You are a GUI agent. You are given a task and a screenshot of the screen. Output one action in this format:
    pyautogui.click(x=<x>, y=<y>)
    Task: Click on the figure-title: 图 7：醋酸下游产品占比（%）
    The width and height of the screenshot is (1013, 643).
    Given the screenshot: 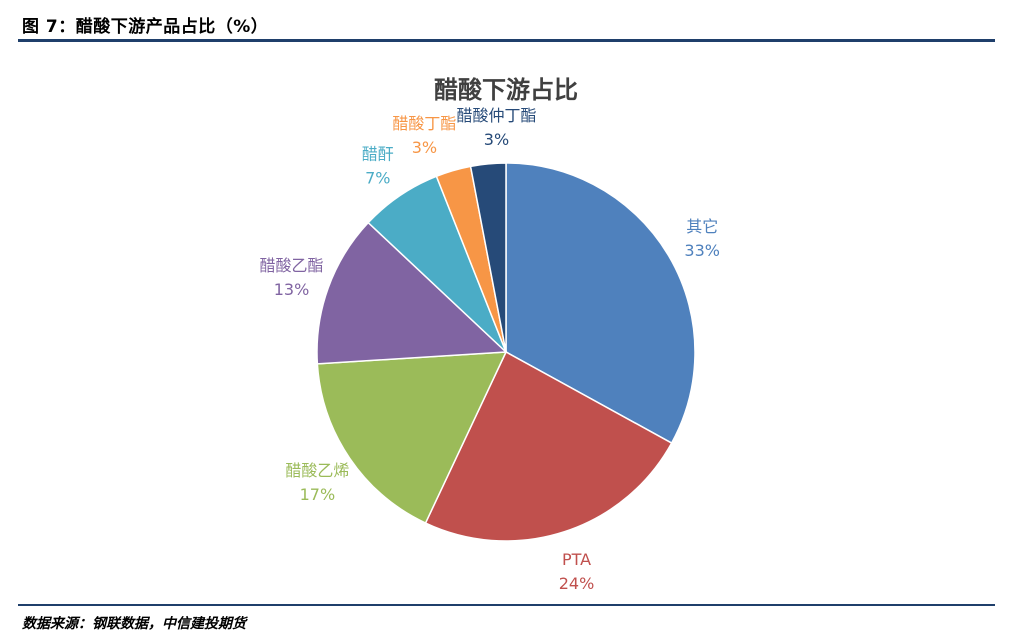 What is the action you would take?
    pyautogui.click(x=145, y=27)
    